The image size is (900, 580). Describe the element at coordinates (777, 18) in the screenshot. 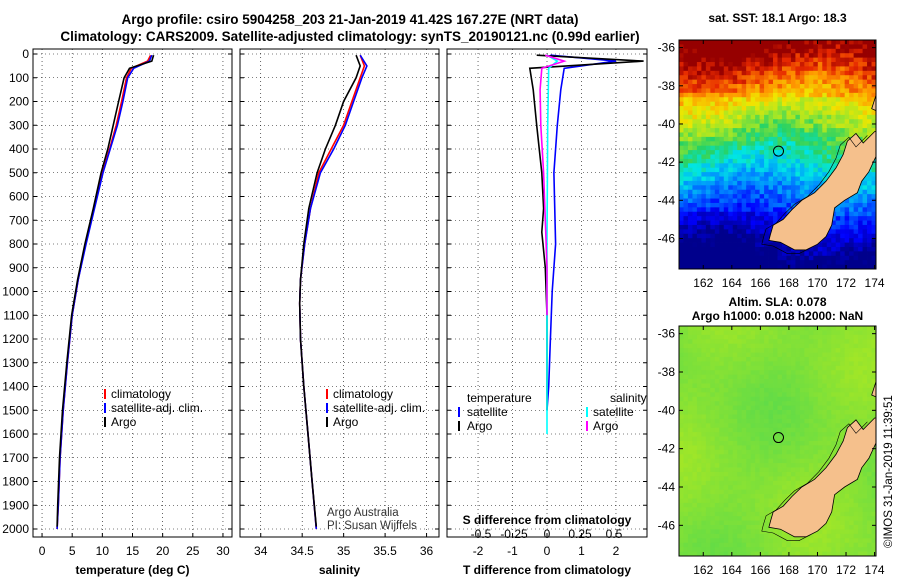

I see `map-title: sat. SST: 18.1 Argo: 18.3` at that location.